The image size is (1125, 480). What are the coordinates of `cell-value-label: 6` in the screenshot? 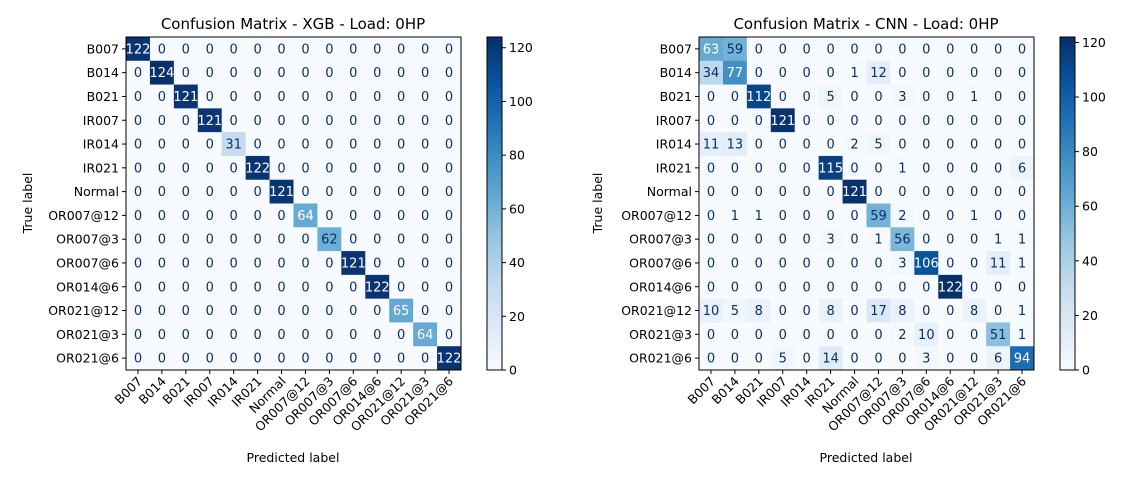 It's located at (1022, 168).